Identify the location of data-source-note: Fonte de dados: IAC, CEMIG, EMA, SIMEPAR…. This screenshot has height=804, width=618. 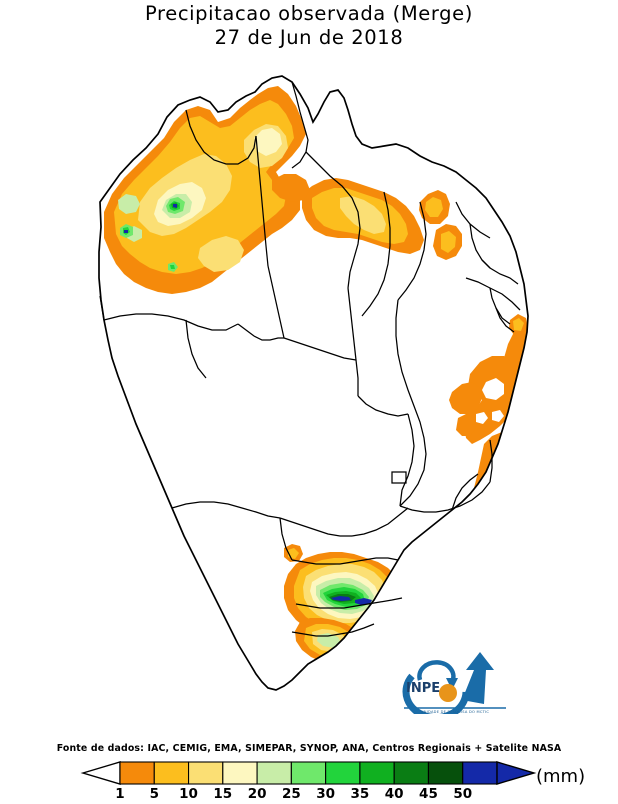
(309, 748).